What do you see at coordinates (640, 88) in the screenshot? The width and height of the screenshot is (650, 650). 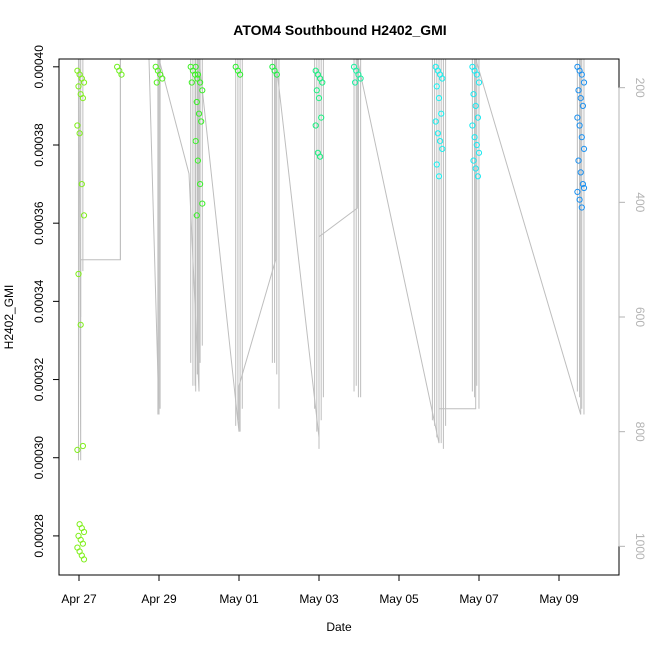 I see `y-tick-label-right: 200` at bounding box center [640, 88].